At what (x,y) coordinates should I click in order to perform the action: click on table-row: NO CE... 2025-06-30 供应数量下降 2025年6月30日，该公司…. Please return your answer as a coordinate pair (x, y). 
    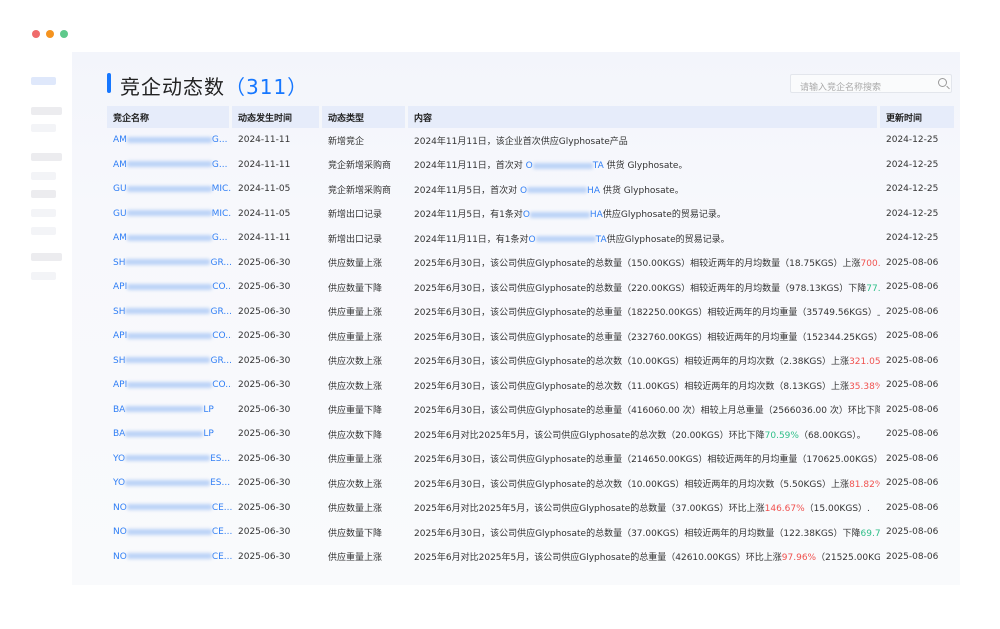
    Looking at the image, I should click on (530, 532).